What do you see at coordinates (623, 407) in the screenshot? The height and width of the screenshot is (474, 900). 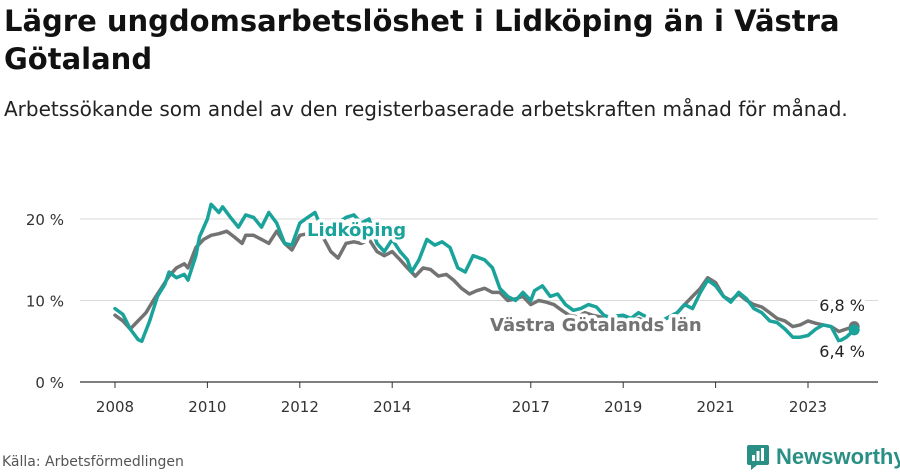 I see `x-tick-label-2019: 2019` at bounding box center [623, 407].